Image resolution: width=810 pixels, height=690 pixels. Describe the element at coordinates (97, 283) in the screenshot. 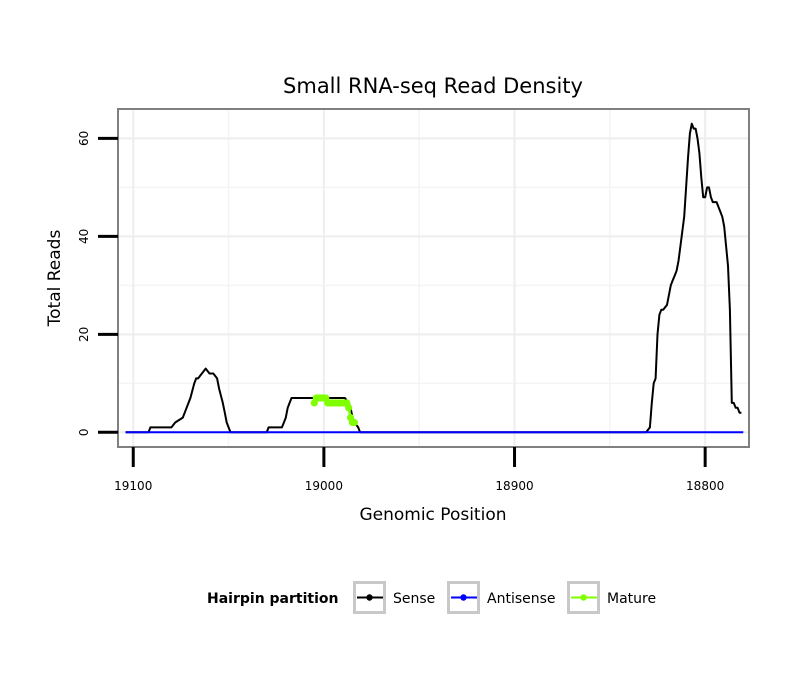

I see `y-axis: 0 20 40 60` at that location.